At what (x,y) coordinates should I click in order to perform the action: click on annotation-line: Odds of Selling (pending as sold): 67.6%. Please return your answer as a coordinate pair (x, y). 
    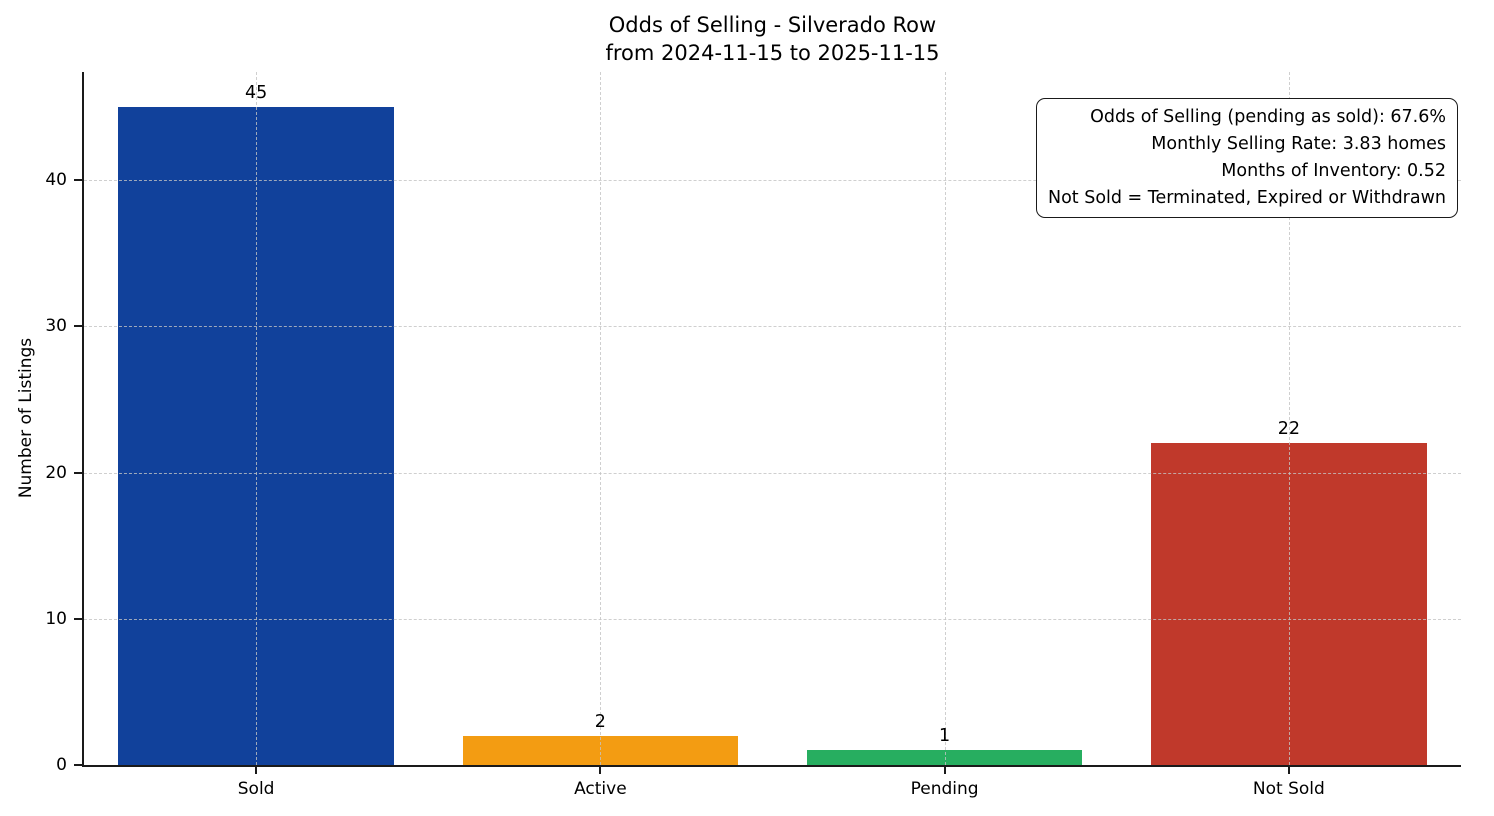
    Looking at the image, I should click on (1268, 117).